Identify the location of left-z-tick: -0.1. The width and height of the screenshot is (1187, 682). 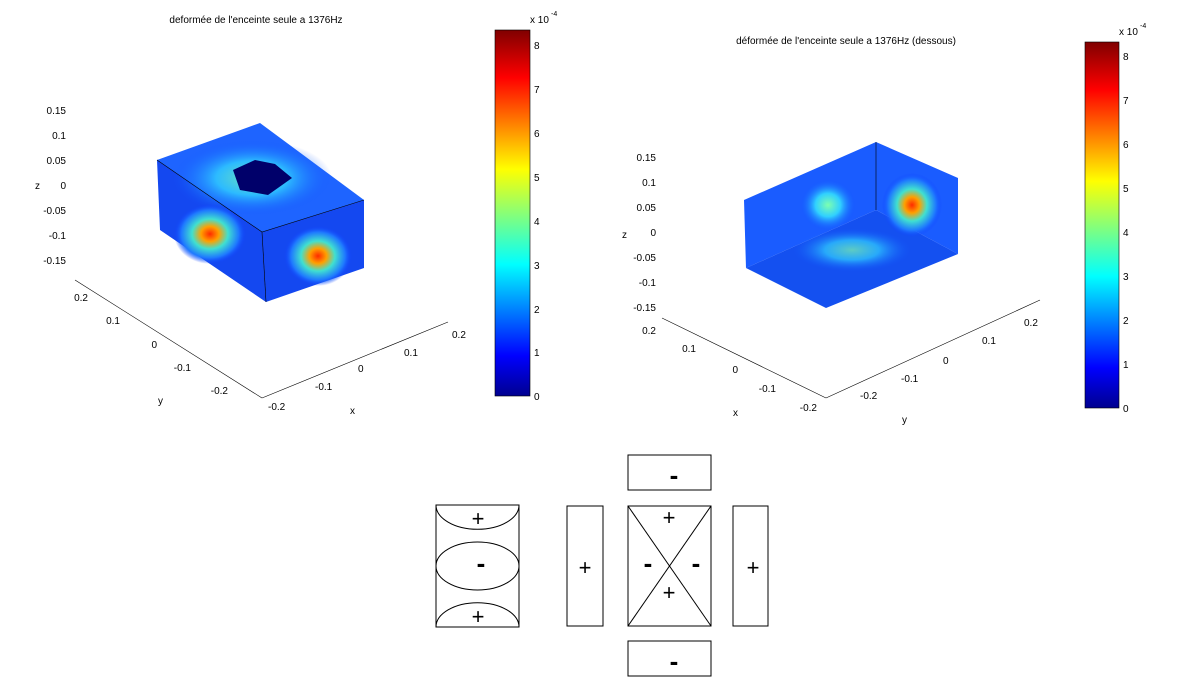
(58, 236).